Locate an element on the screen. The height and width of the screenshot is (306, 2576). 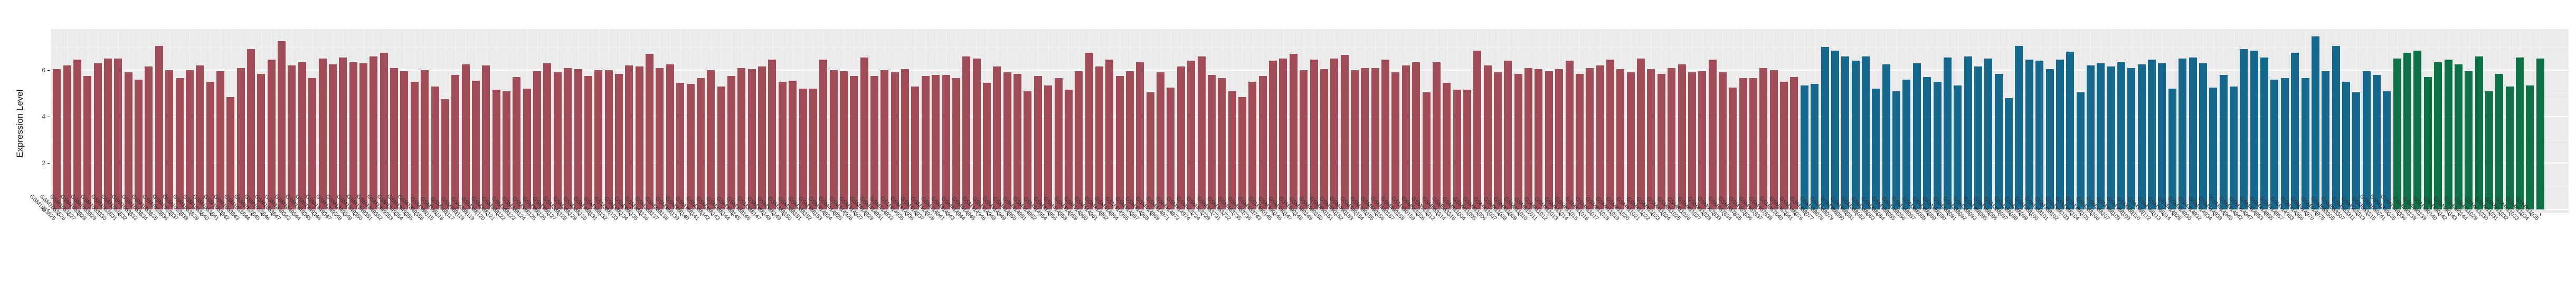
y-tick-label: 4 is located at coordinates (43, 116).